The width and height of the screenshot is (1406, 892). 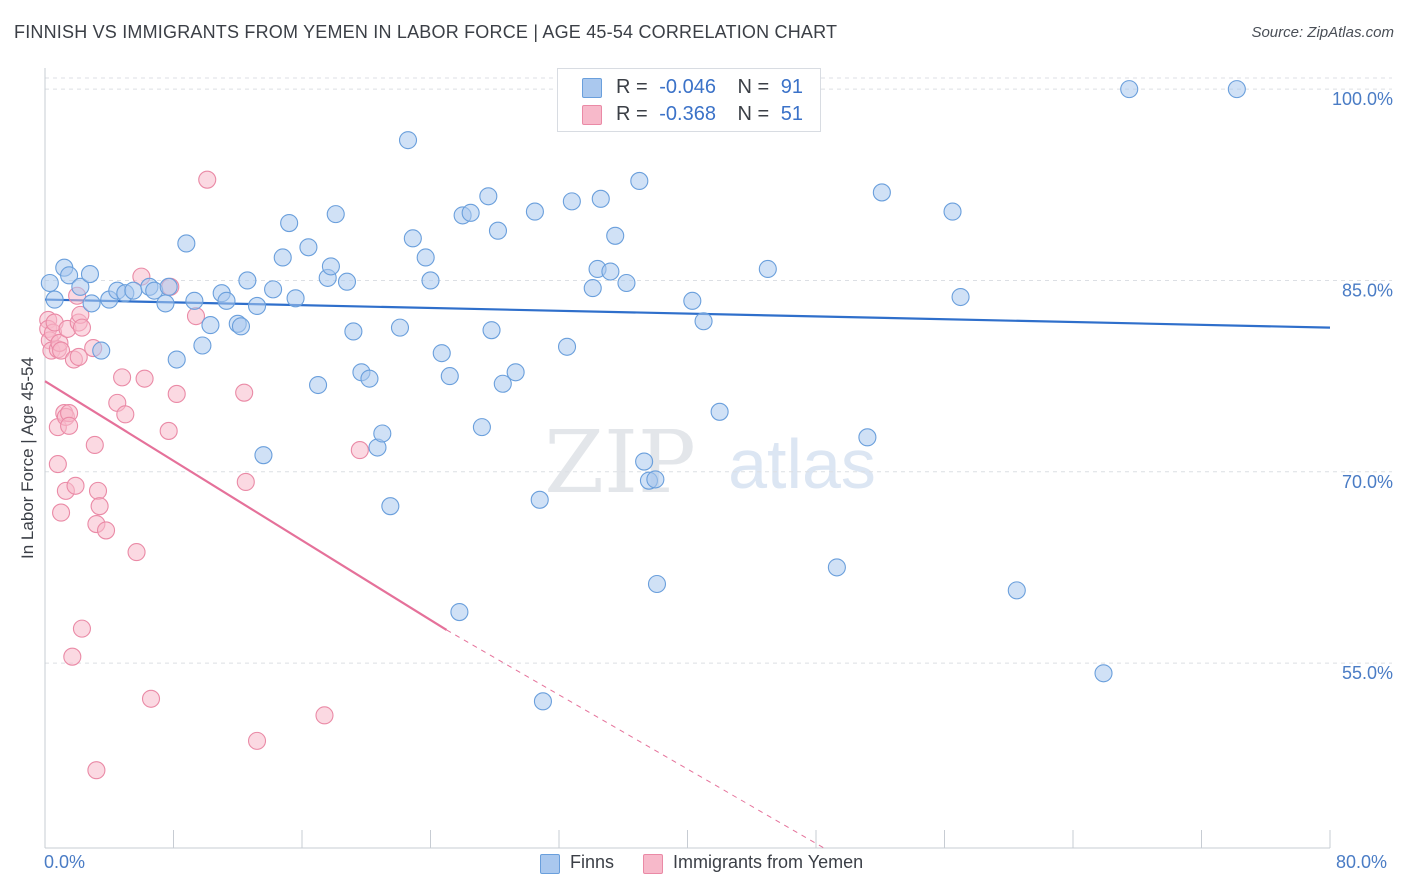 What do you see at coordinates (653, 864) in the screenshot?
I see `legend-yemen-swatch` at bounding box center [653, 864].